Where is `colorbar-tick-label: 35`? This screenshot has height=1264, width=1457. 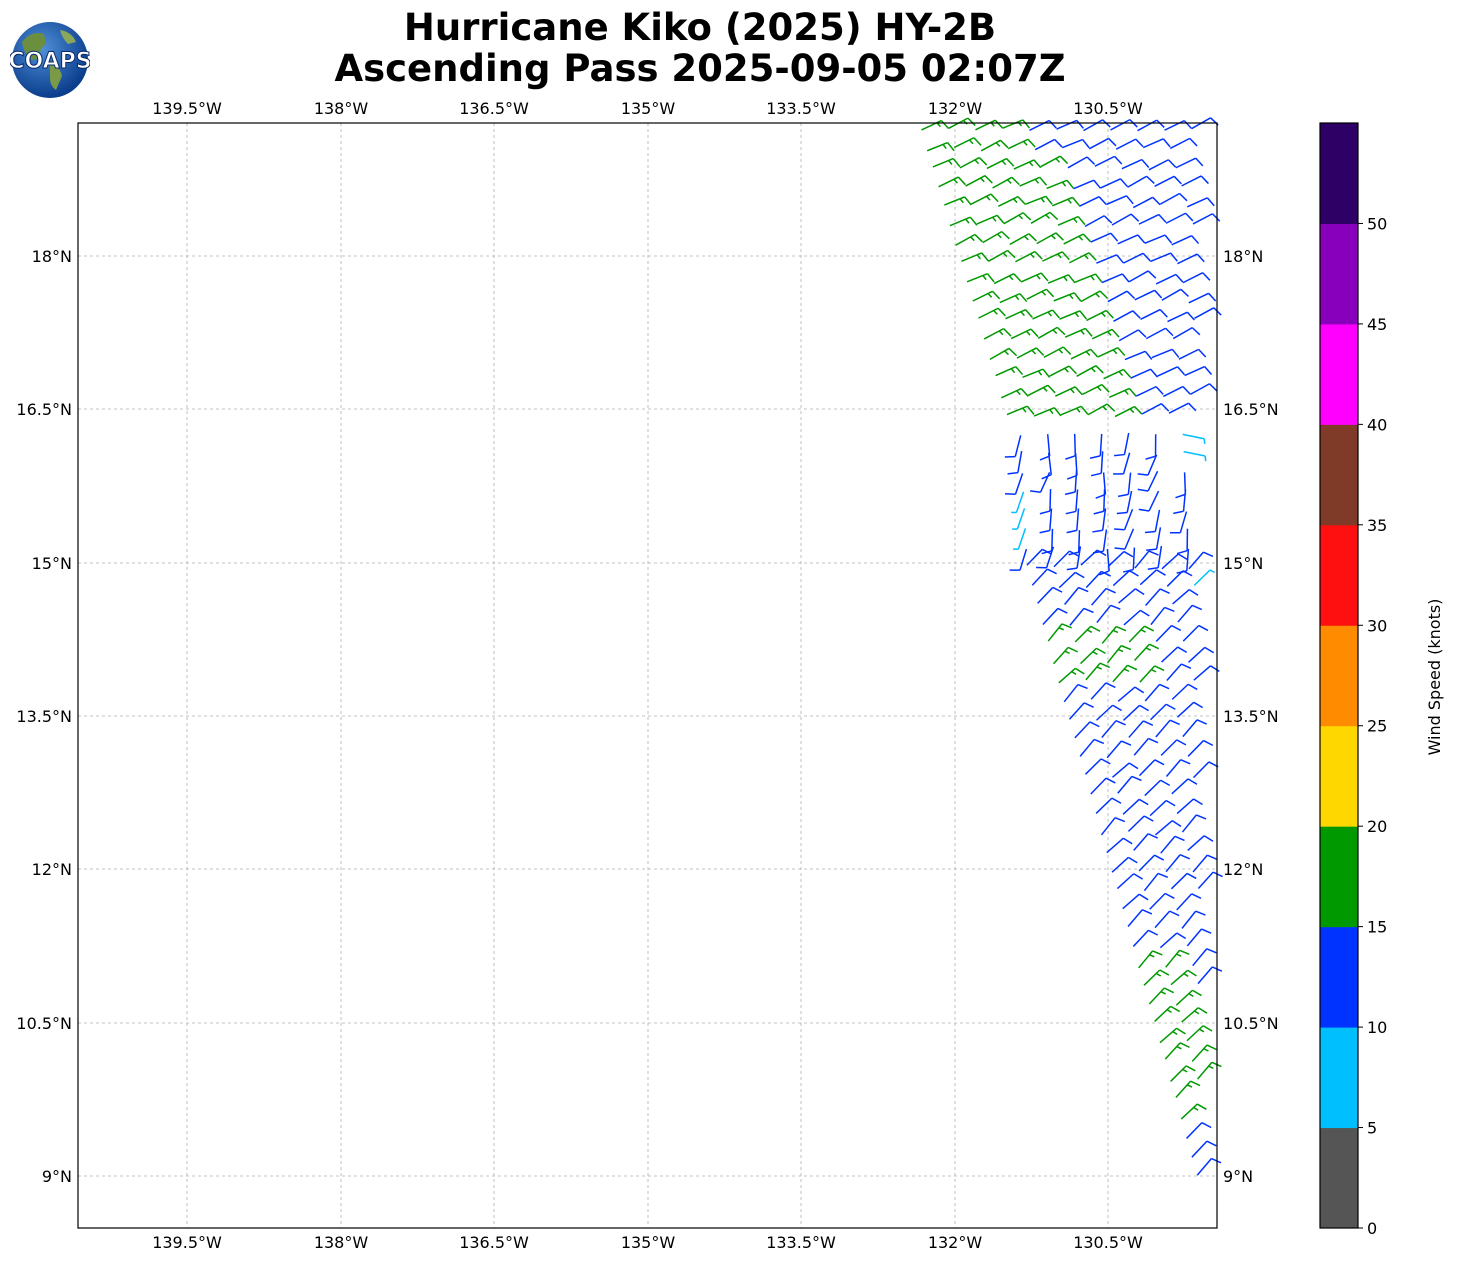 colorbar-tick-label: 35 is located at coordinates (1377, 525).